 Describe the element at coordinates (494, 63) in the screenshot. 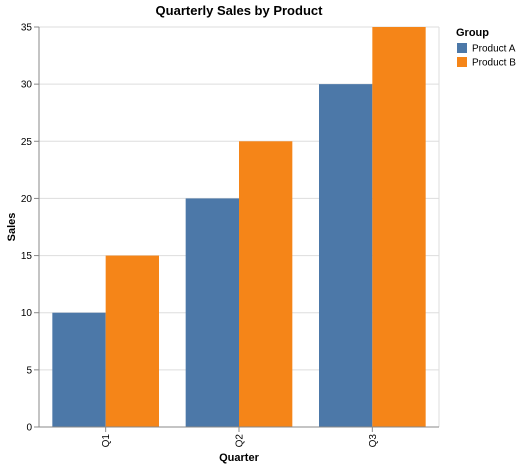

I see `legend-label: Product B` at that location.